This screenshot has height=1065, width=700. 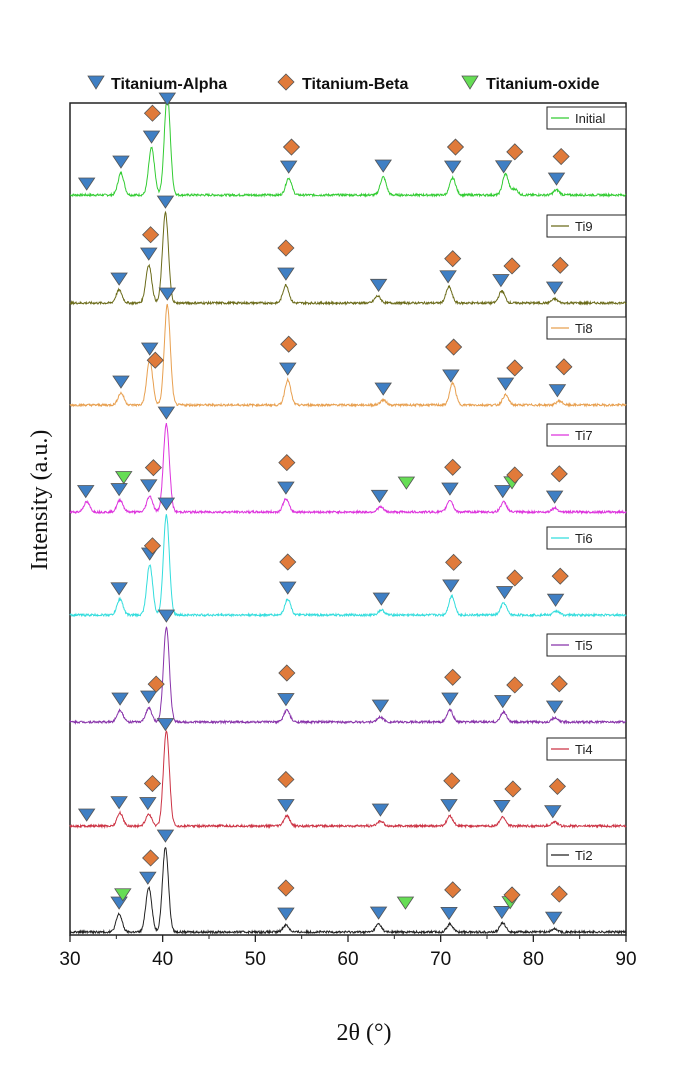 What do you see at coordinates (348, 146) in the screenshot?
I see `xrd-curve-initial` at bounding box center [348, 146].